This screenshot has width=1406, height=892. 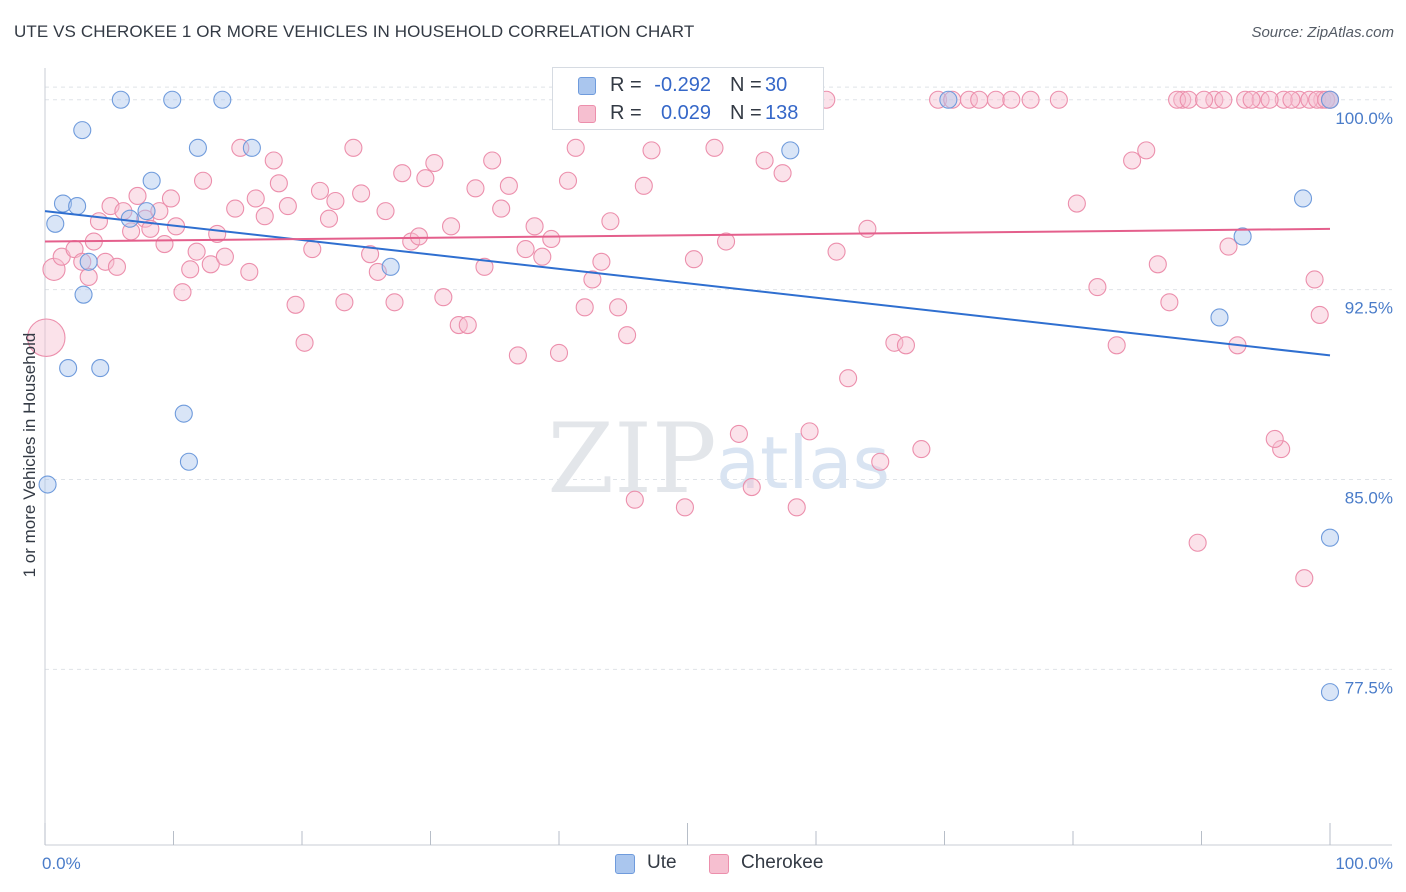 What do you see at coordinates (631, 459) in the screenshot?
I see `watermark-zip: ZIP` at bounding box center [631, 459].